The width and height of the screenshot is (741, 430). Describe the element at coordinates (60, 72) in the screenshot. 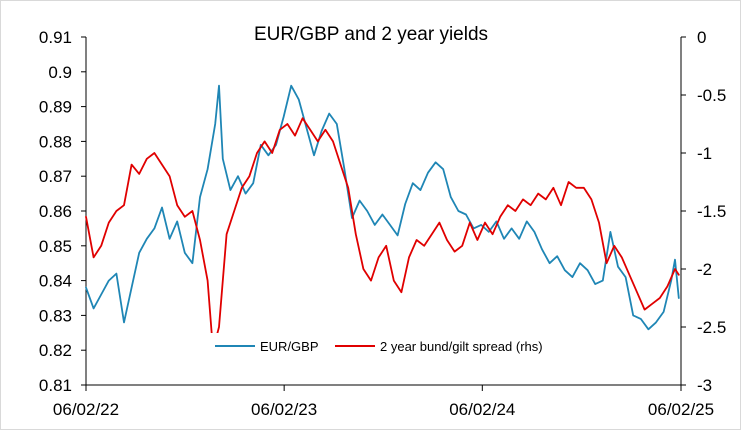

I see `y-left-tick-label: 0.9` at that location.